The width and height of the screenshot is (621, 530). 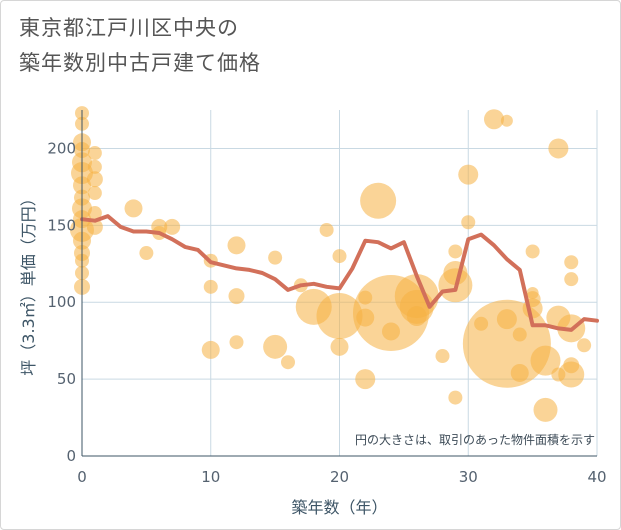 What do you see at coordinates (468, 477) in the screenshot?
I see `x-tick-label: 30` at bounding box center [468, 477].